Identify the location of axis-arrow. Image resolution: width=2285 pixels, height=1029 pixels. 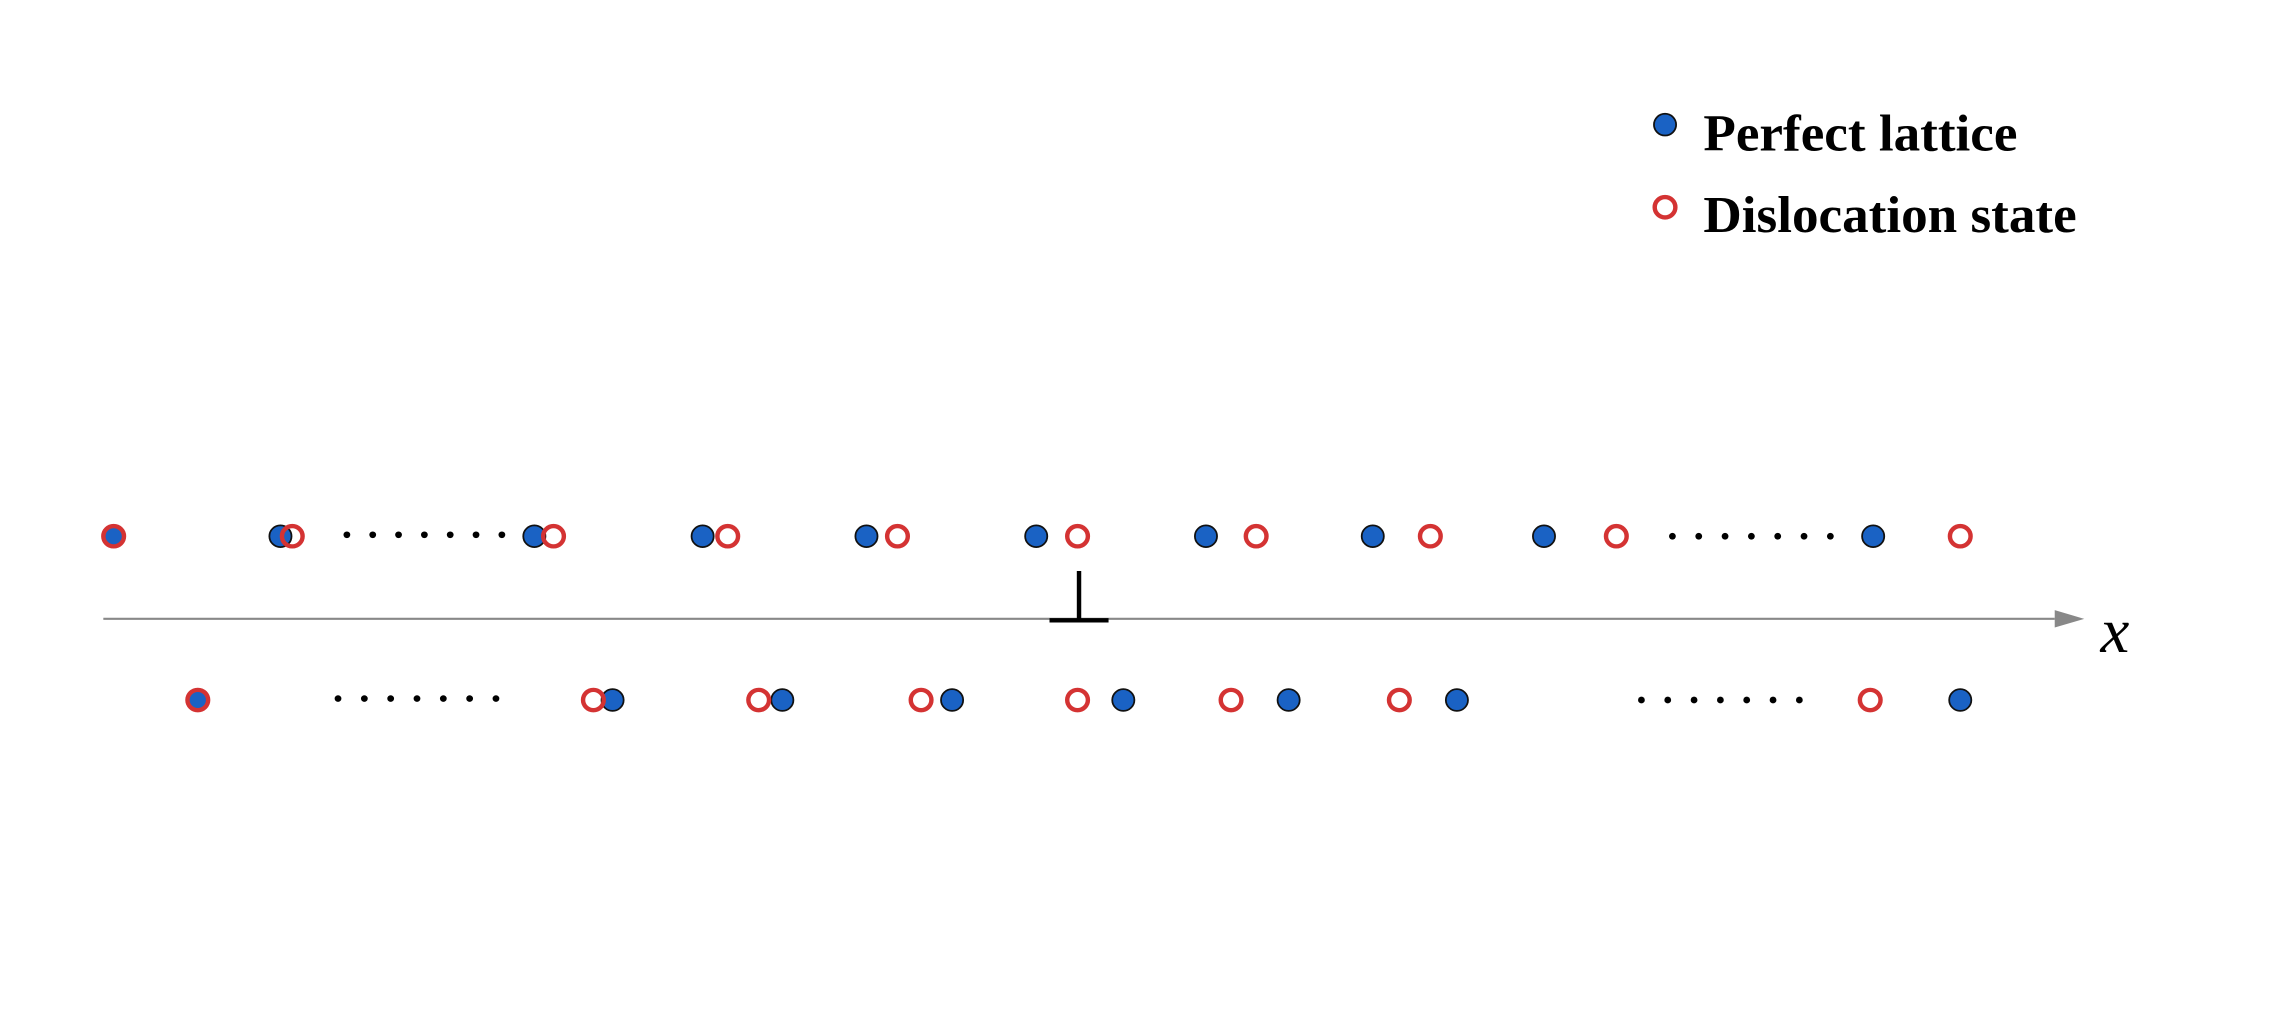
(2069, 619).